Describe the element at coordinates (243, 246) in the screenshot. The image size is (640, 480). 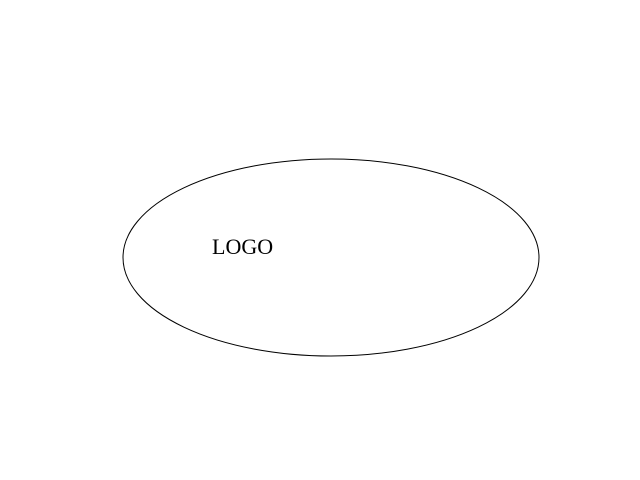
I see `logo-label: LOGO` at that location.